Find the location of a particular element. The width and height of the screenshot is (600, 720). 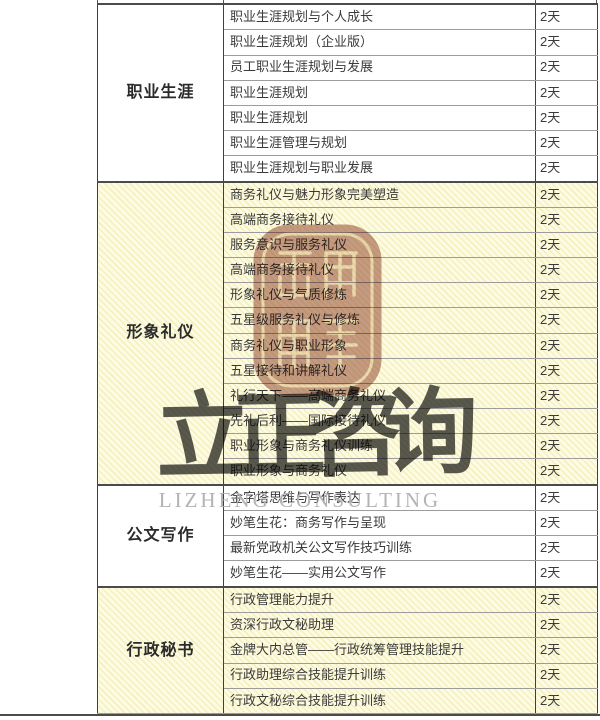

course-row: 职业生涯规划 2天 is located at coordinates (348, 117).